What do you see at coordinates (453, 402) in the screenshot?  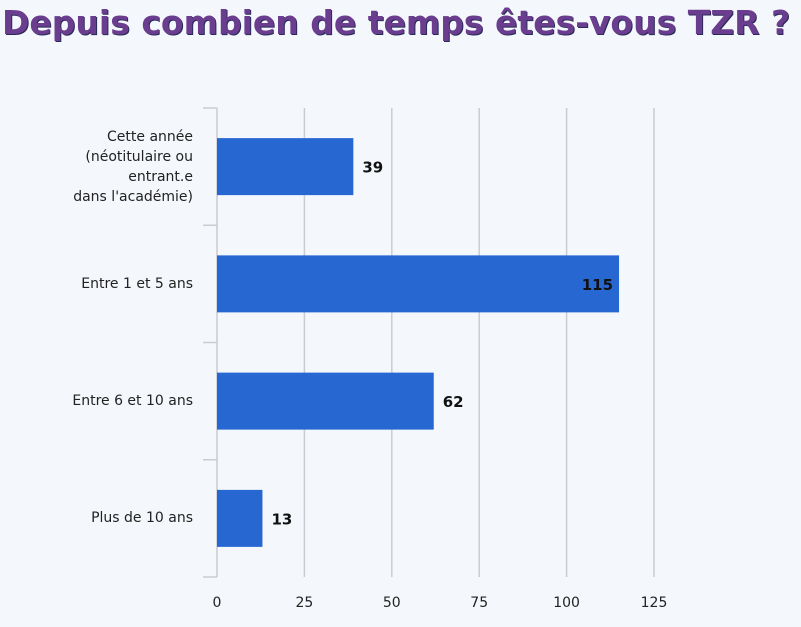 I see `data-label-2: 62` at bounding box center [453, 402].